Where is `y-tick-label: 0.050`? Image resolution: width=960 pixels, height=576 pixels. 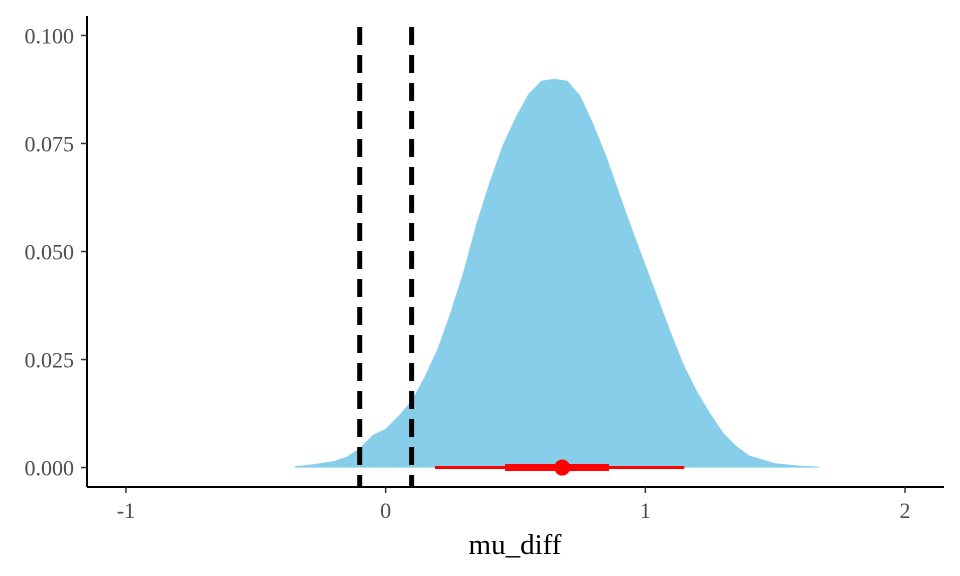 y-tick-label: 0.050 is located at coordinates (50, 252).